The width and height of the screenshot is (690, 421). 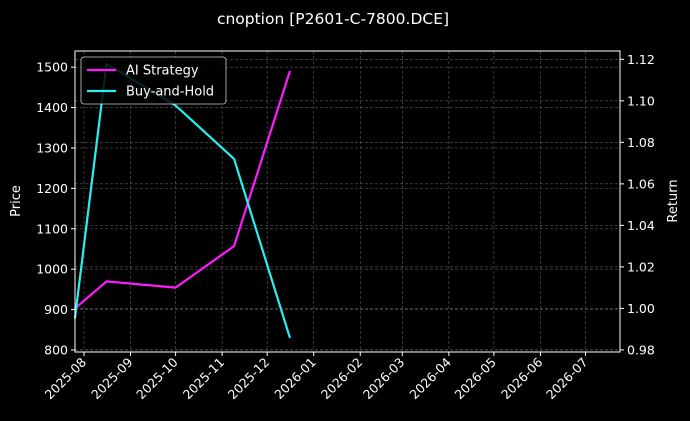 I want to click on y-axis-right-label: Return, so click(x=673, y=200).